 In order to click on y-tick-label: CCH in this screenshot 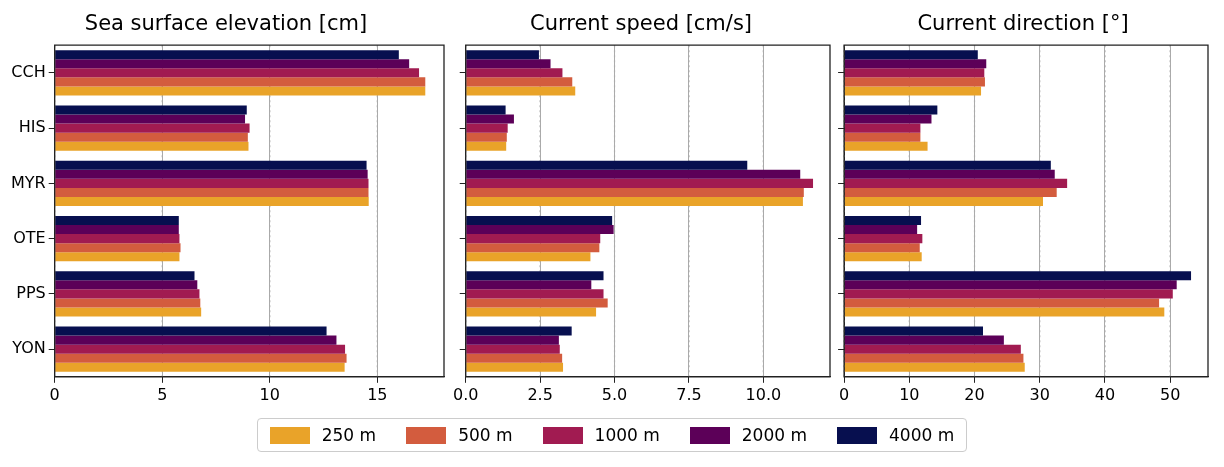, I will do `click(28, 71)`.